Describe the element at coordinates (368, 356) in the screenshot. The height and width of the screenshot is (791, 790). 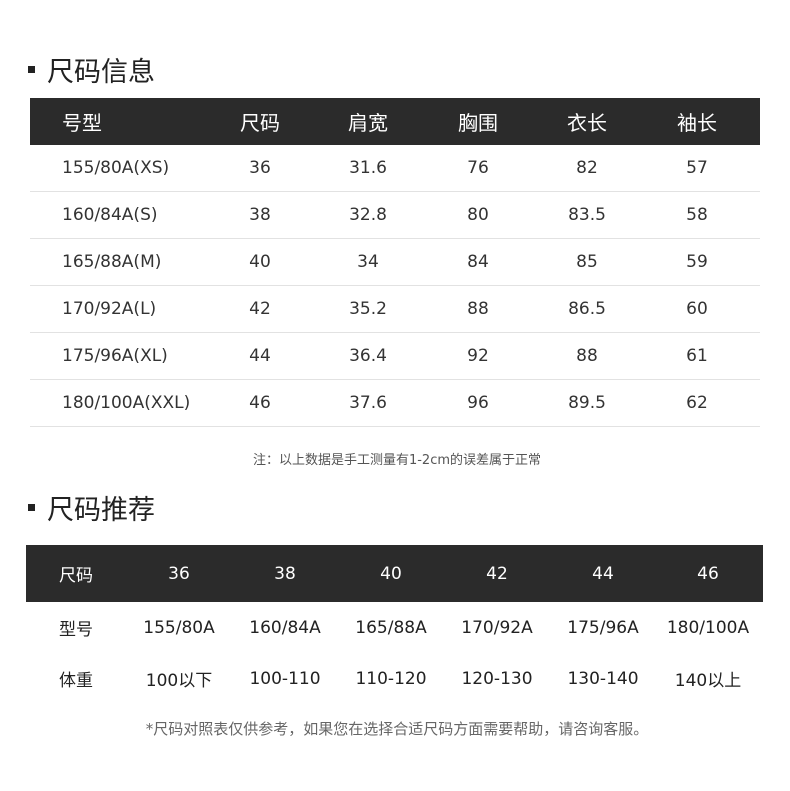
I see `table-cell: 36.4` at that location.